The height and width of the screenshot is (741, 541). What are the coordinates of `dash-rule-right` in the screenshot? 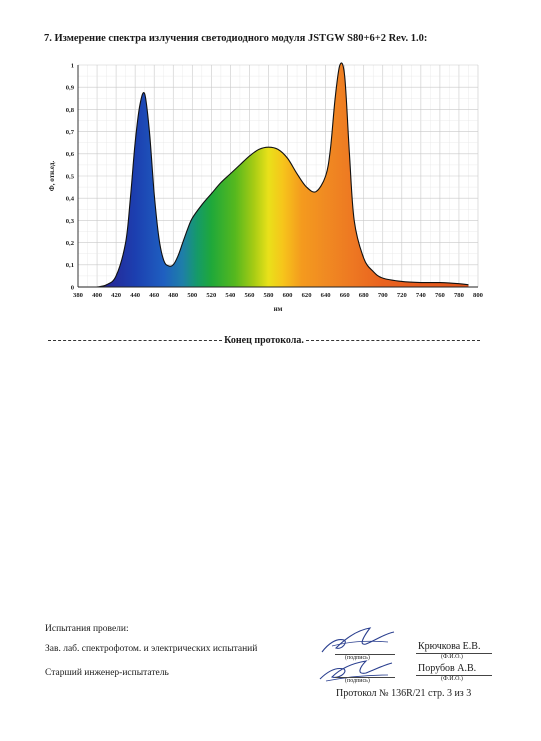 It's located at (392, 340).